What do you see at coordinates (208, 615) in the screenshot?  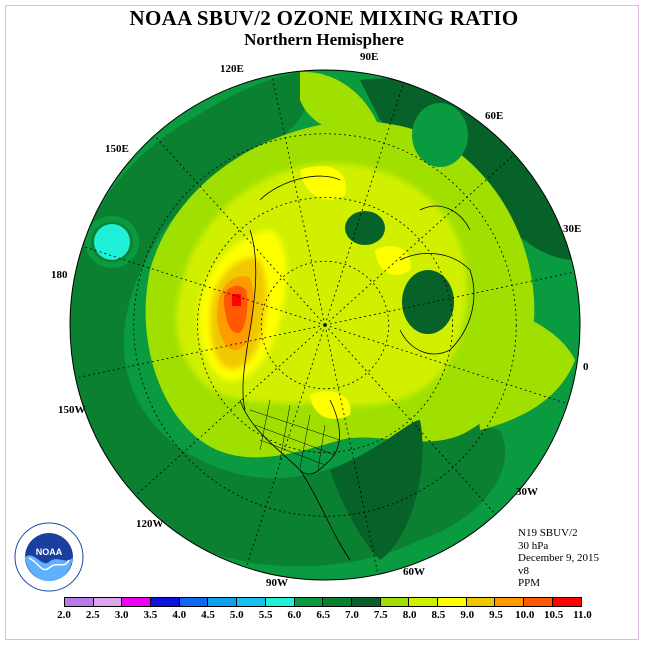 I see `colorbar-tick-label: 4.5` at bounding box center [208, 615].